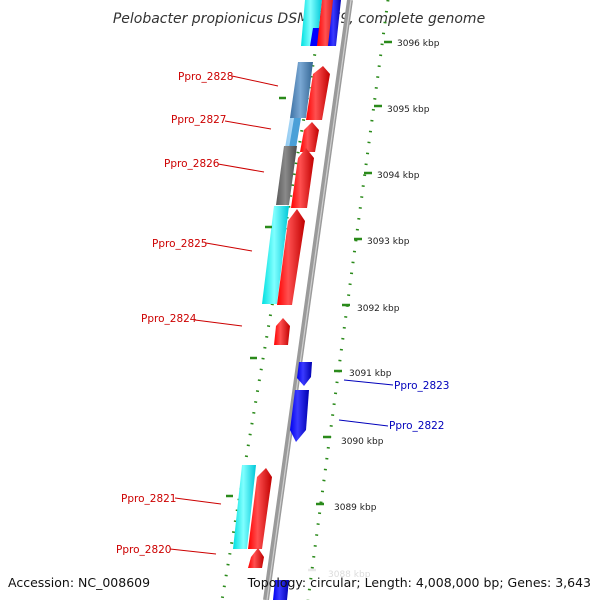 This screenshot has height=600, width=600. I want to click on gene-label-ppro-2822: Ppro_2822, so click(416, 426).